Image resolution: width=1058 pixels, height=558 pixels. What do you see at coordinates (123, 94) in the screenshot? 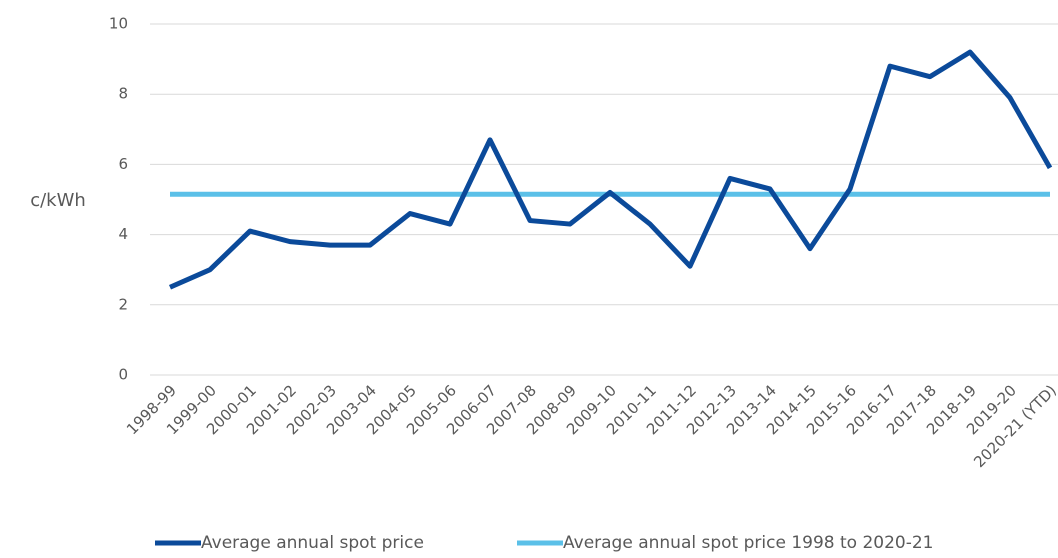
I see `y-tick-label: 8` at bounding box center [123, 94].